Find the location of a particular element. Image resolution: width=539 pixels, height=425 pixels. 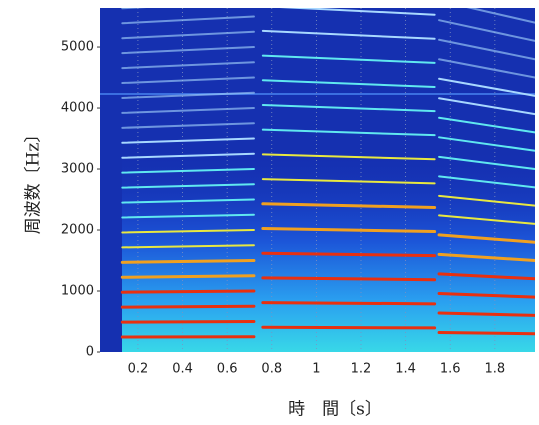

y-tick-label: 5000 is located at coordinates (77, 47).